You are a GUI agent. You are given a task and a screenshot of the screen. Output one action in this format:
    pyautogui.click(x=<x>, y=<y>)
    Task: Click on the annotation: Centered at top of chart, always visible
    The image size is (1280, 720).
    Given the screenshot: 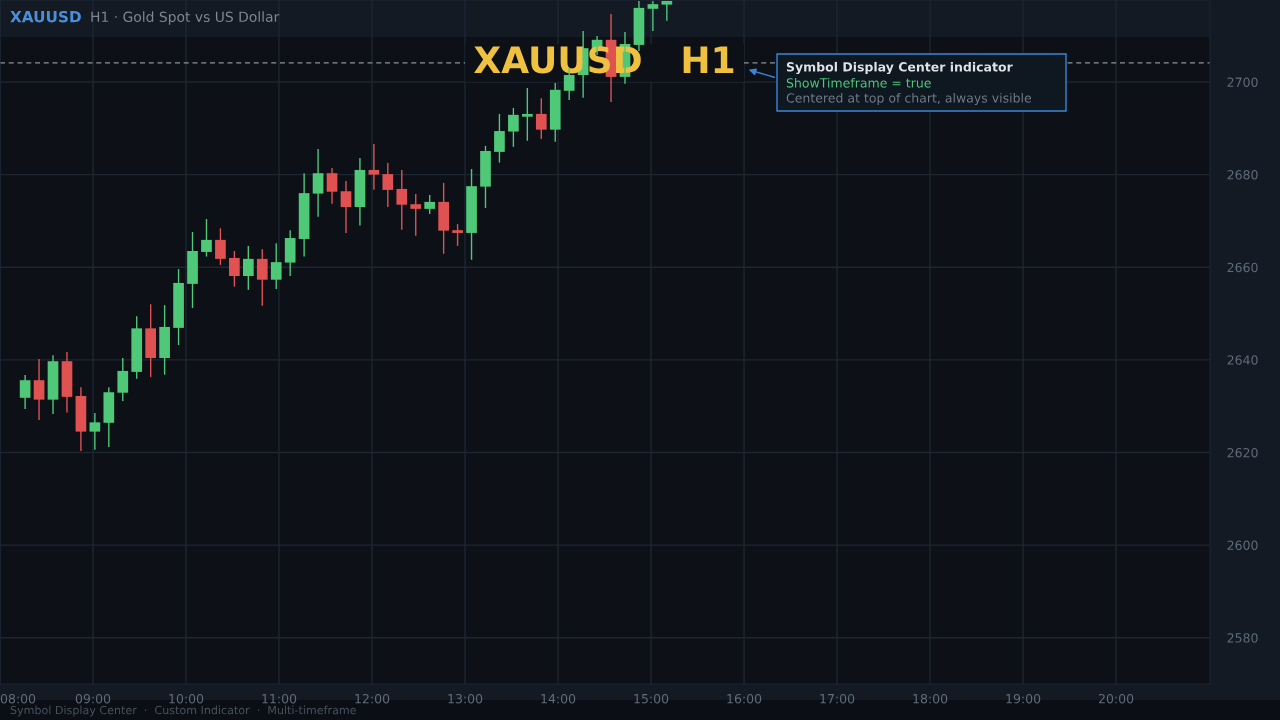 What is the action you would take?
    pyautogui.click(x=909, y=99)
    